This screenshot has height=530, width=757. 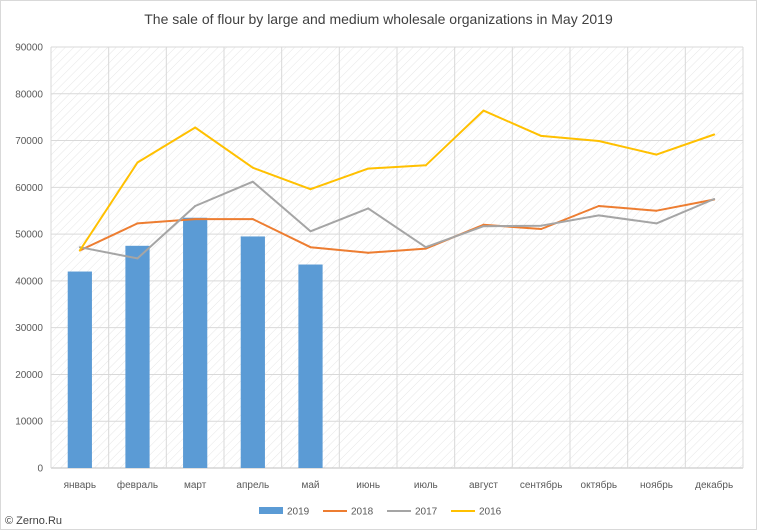 What do you see at coordinates (483, 485) in the screenshot?
I see `x-tick-label: август` at bounding box center [483, 485].